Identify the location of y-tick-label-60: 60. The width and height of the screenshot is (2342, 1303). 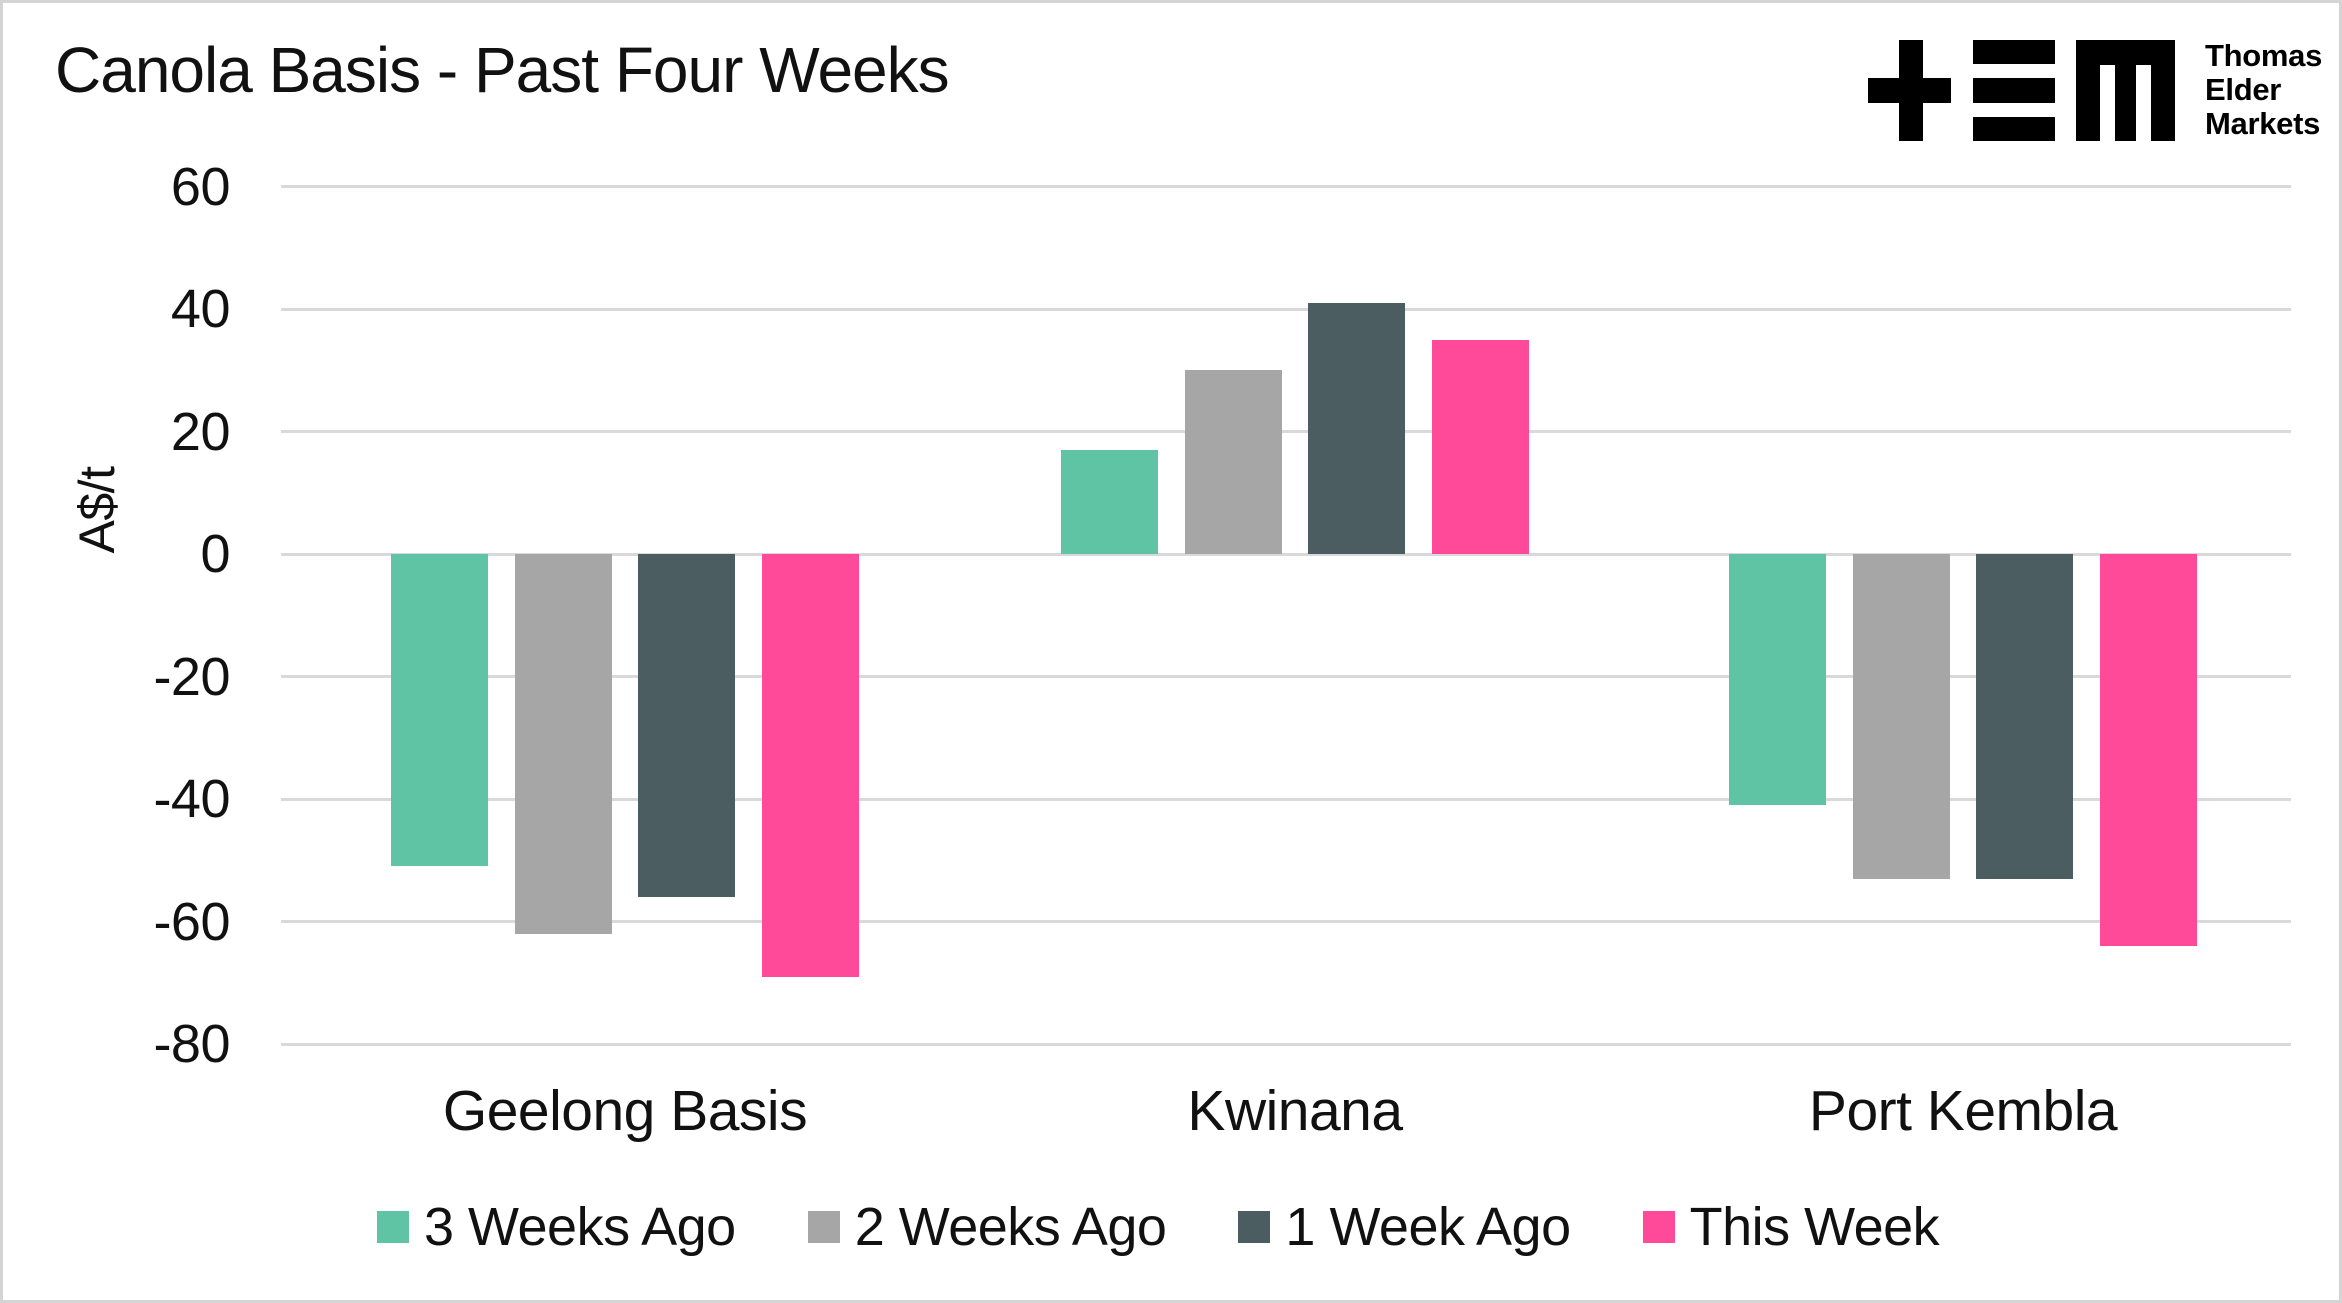
(200, 186).